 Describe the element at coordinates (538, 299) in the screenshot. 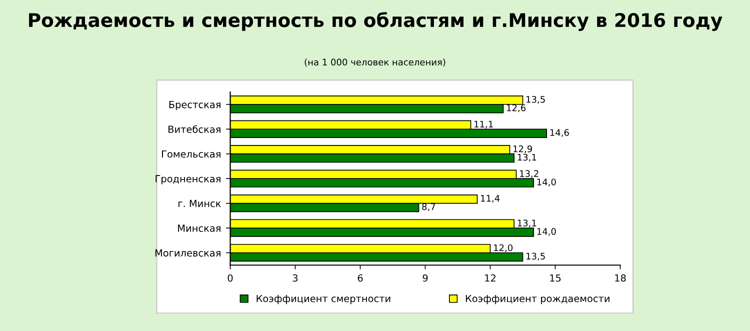

I see `legend-label: Коэффициент рождаемости` at that location.